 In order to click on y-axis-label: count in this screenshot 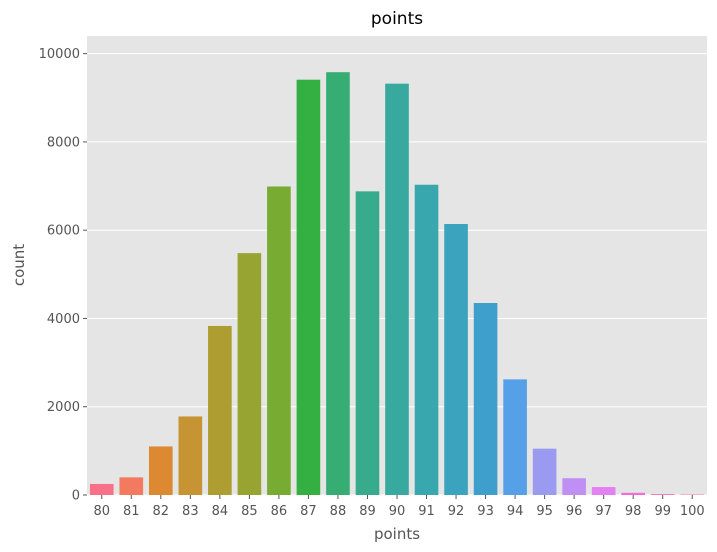, I will do `click(19, 265)`.